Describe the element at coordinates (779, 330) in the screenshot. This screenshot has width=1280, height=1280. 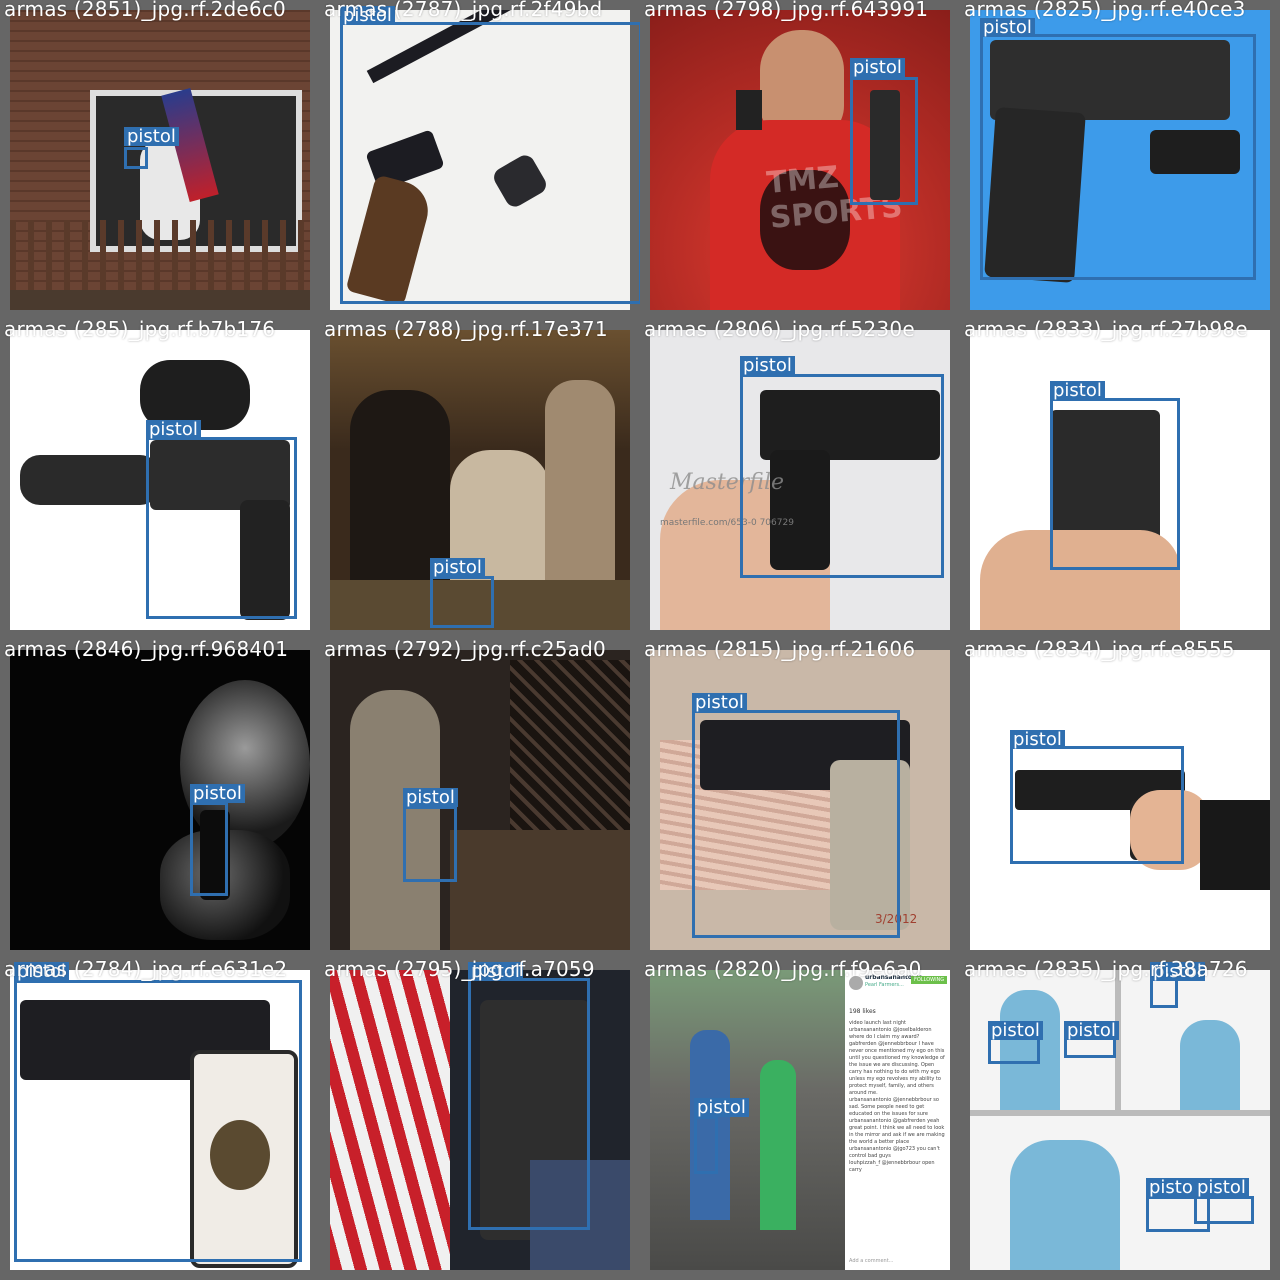
I see `tile-filename: armas (2806)_jpg.rf.5230e` at that location.